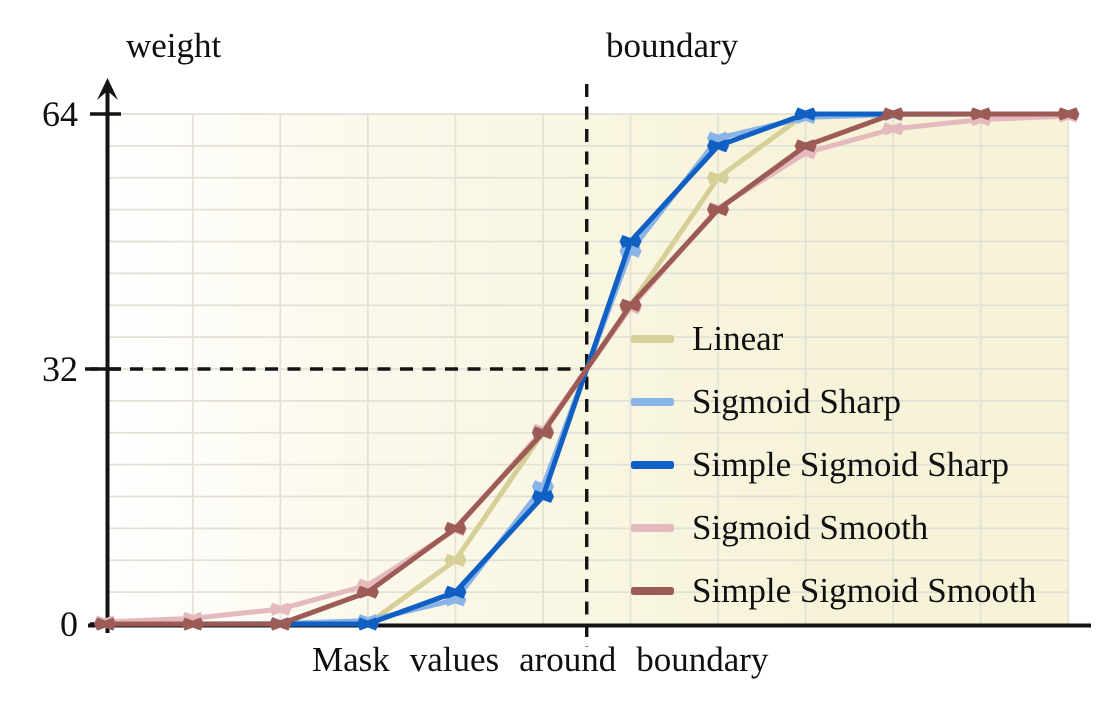 This screenshot has height=702, width=1108. I want to click on y-axis-title: weight, so click(174, 45).